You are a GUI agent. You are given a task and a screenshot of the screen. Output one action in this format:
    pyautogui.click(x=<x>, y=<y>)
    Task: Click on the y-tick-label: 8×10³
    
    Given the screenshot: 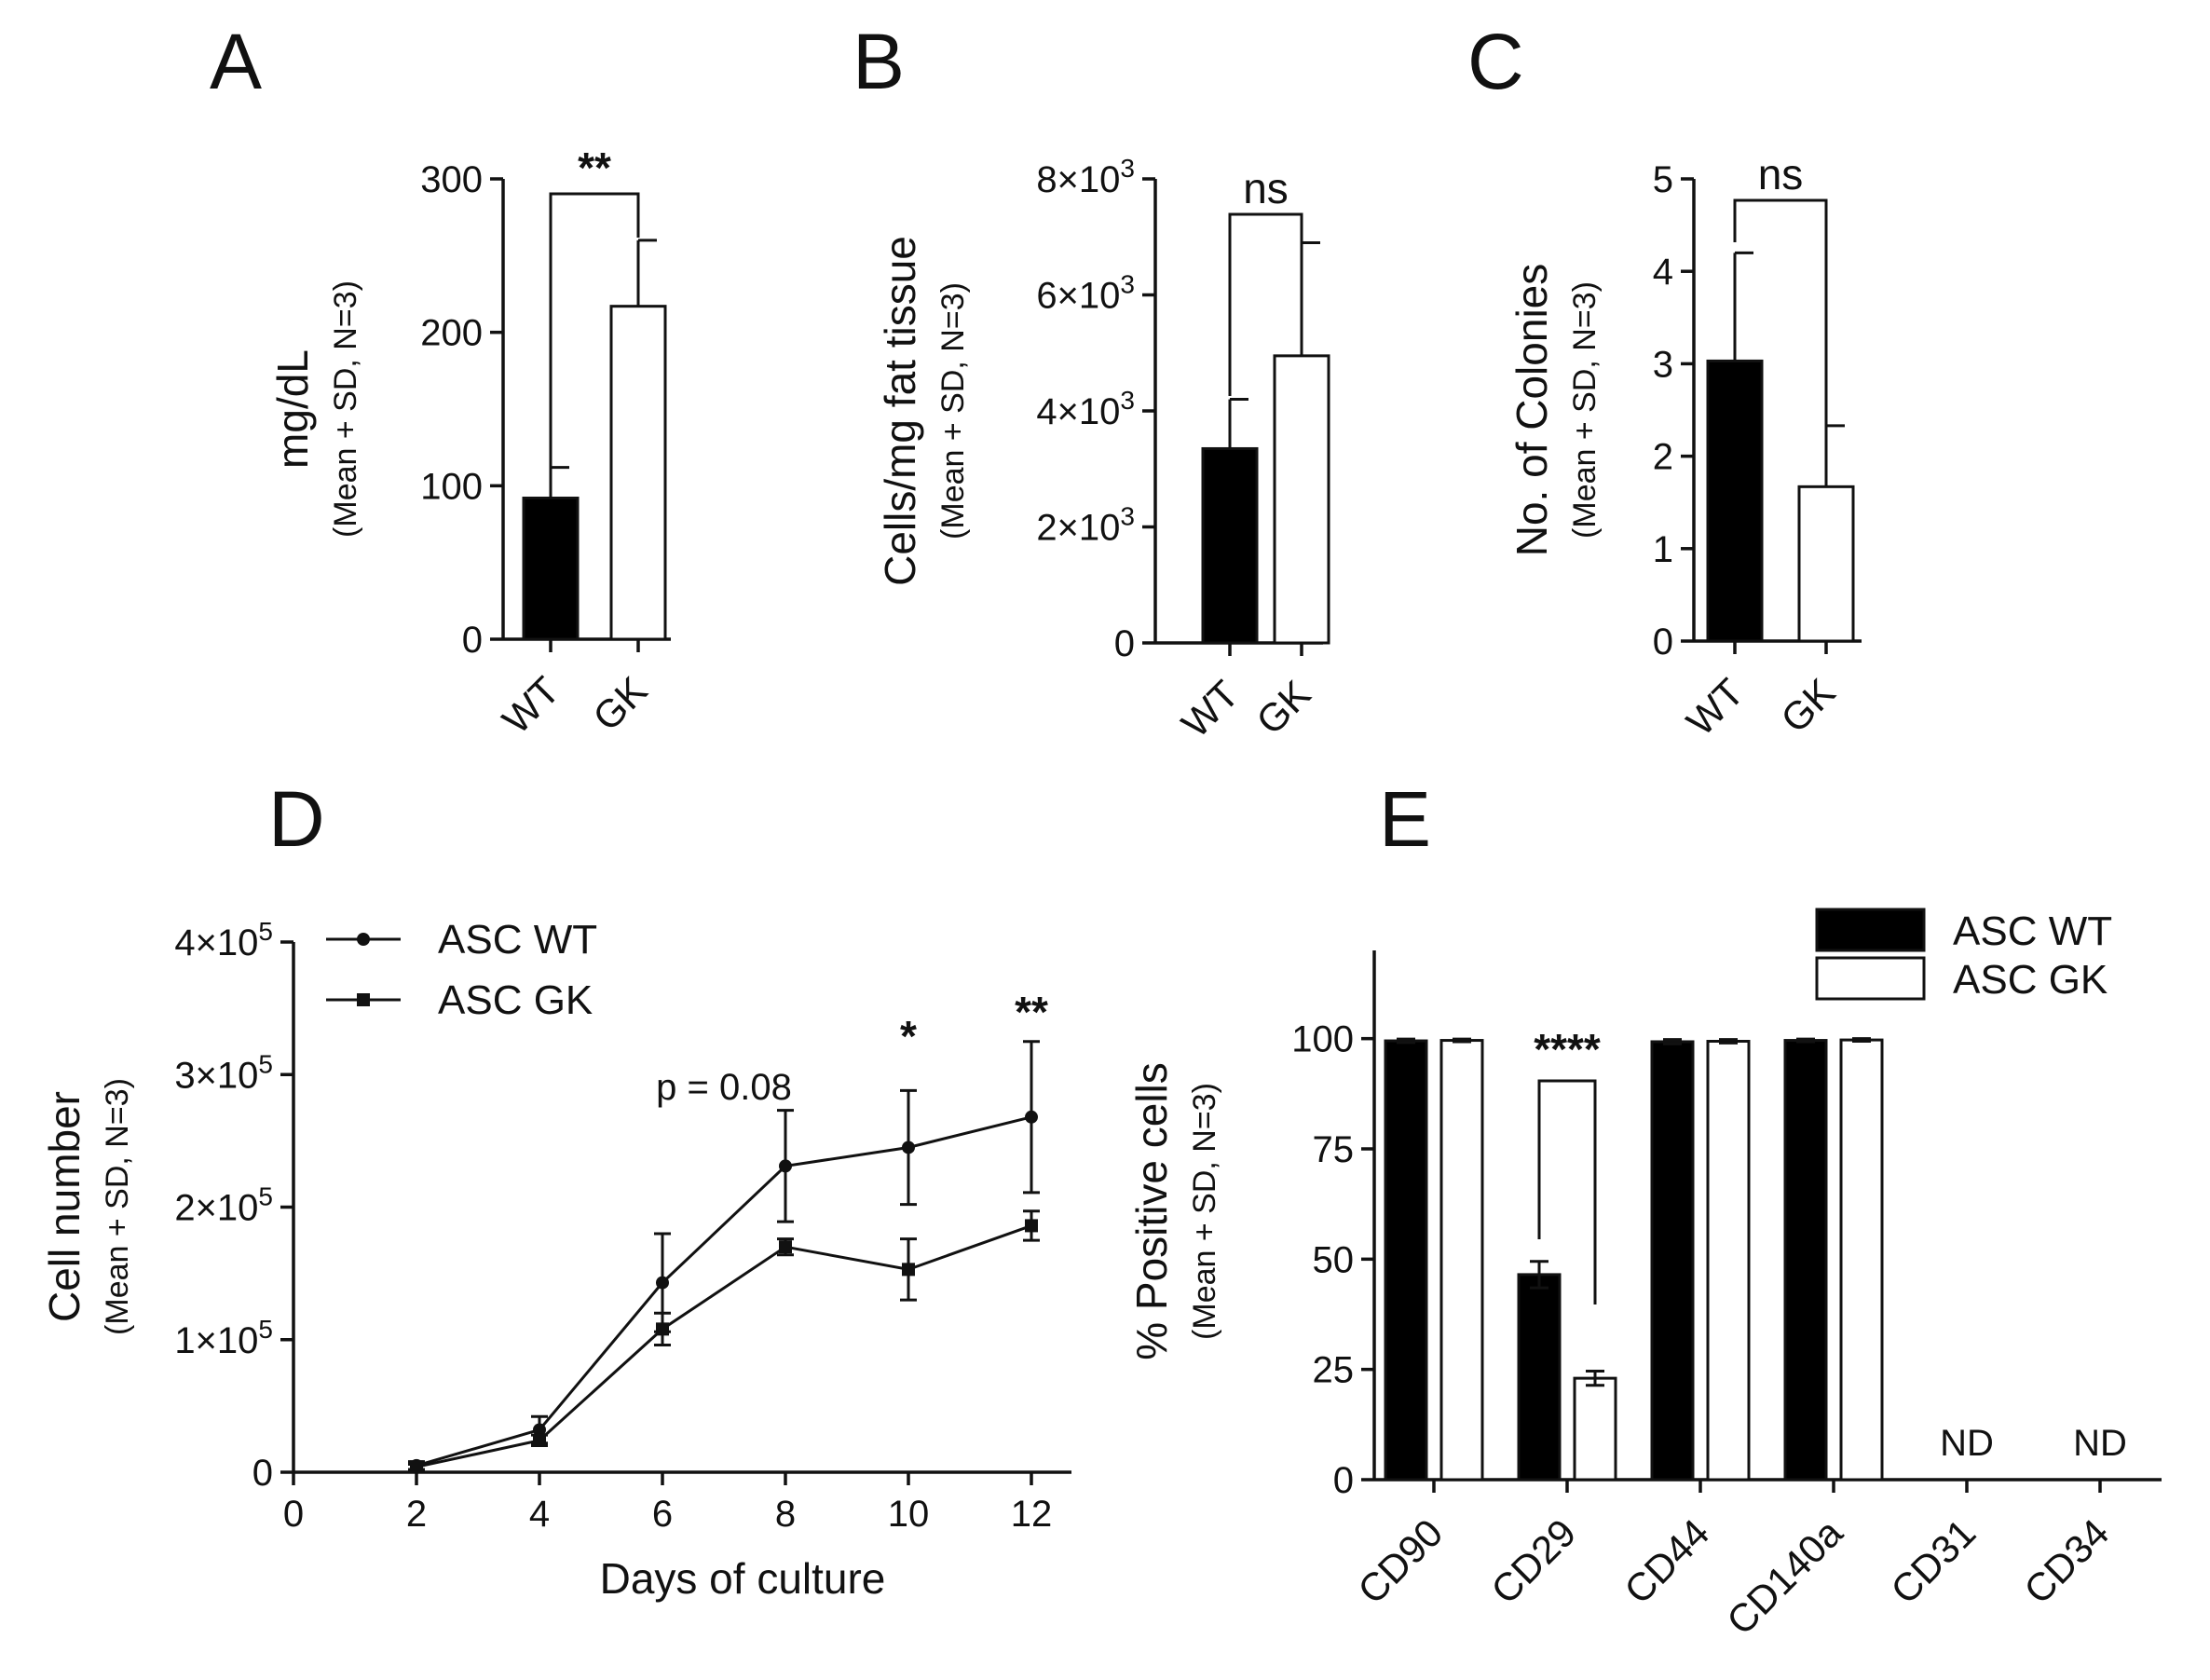 What is the action you would take?
    pyautogui.click(x=1085, y=177)
    